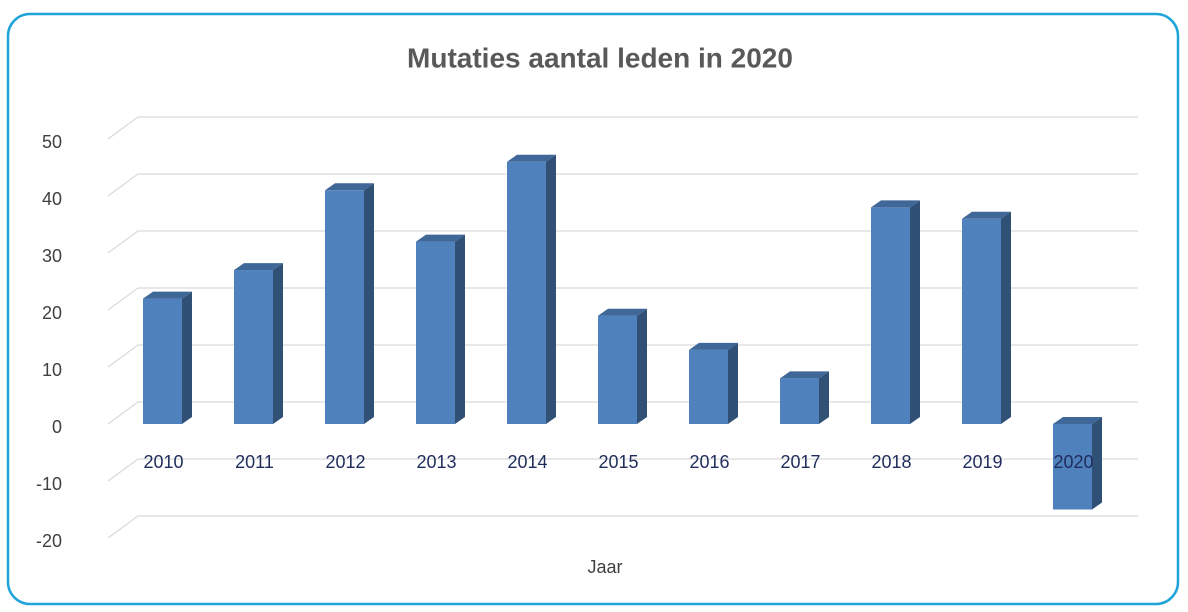 The image size is (1188, 612). Describe the element at coordinates (618, 462) in the screenshot. I see `x-tick-label: 2015` at that location.